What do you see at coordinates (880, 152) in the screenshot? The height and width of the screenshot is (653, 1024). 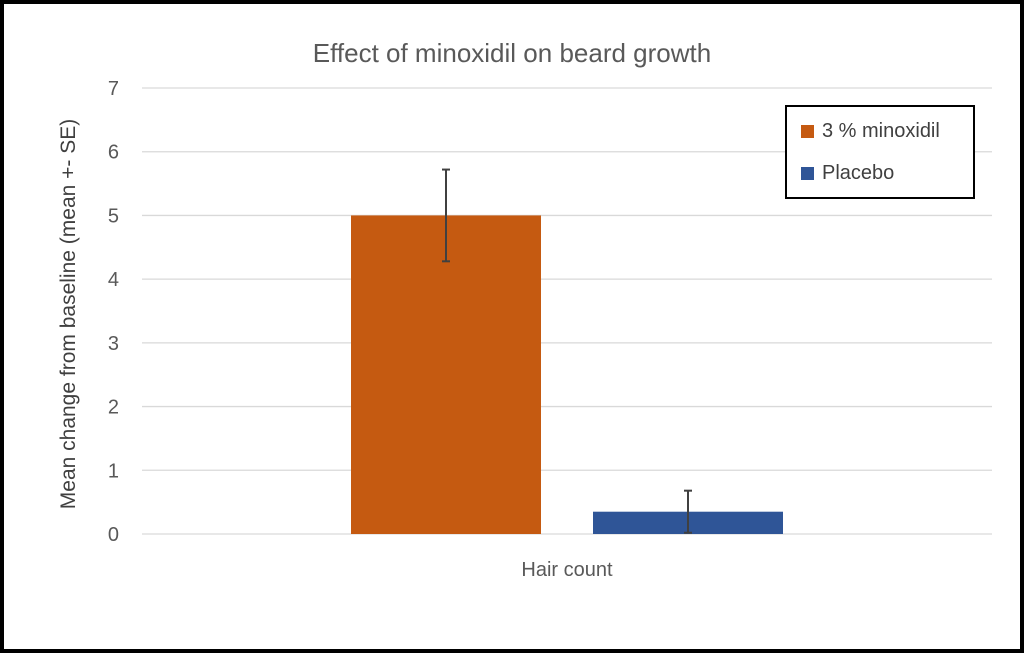 I see `legend: 3 % minoxidil Placebo` at bounding box center [880, 152].